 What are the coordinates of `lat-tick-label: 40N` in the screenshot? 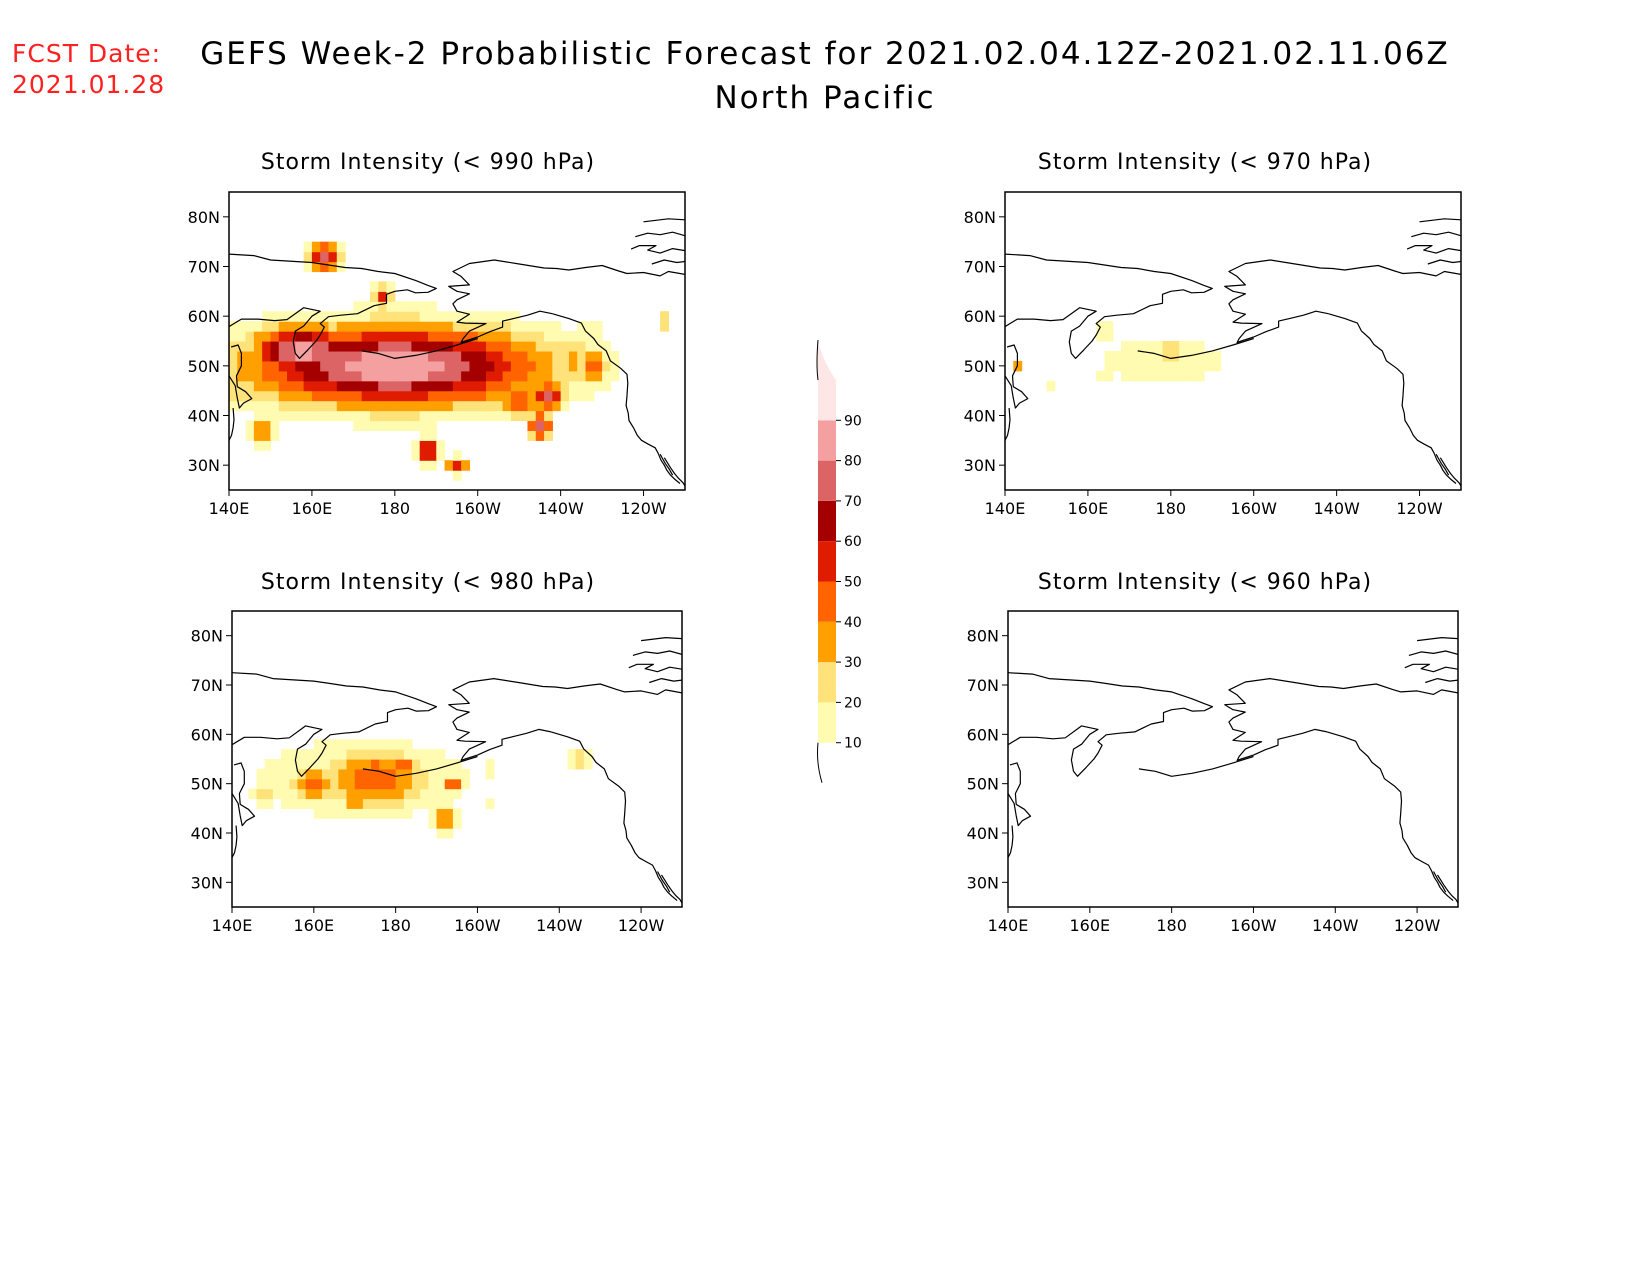 It's located at (980, 416).